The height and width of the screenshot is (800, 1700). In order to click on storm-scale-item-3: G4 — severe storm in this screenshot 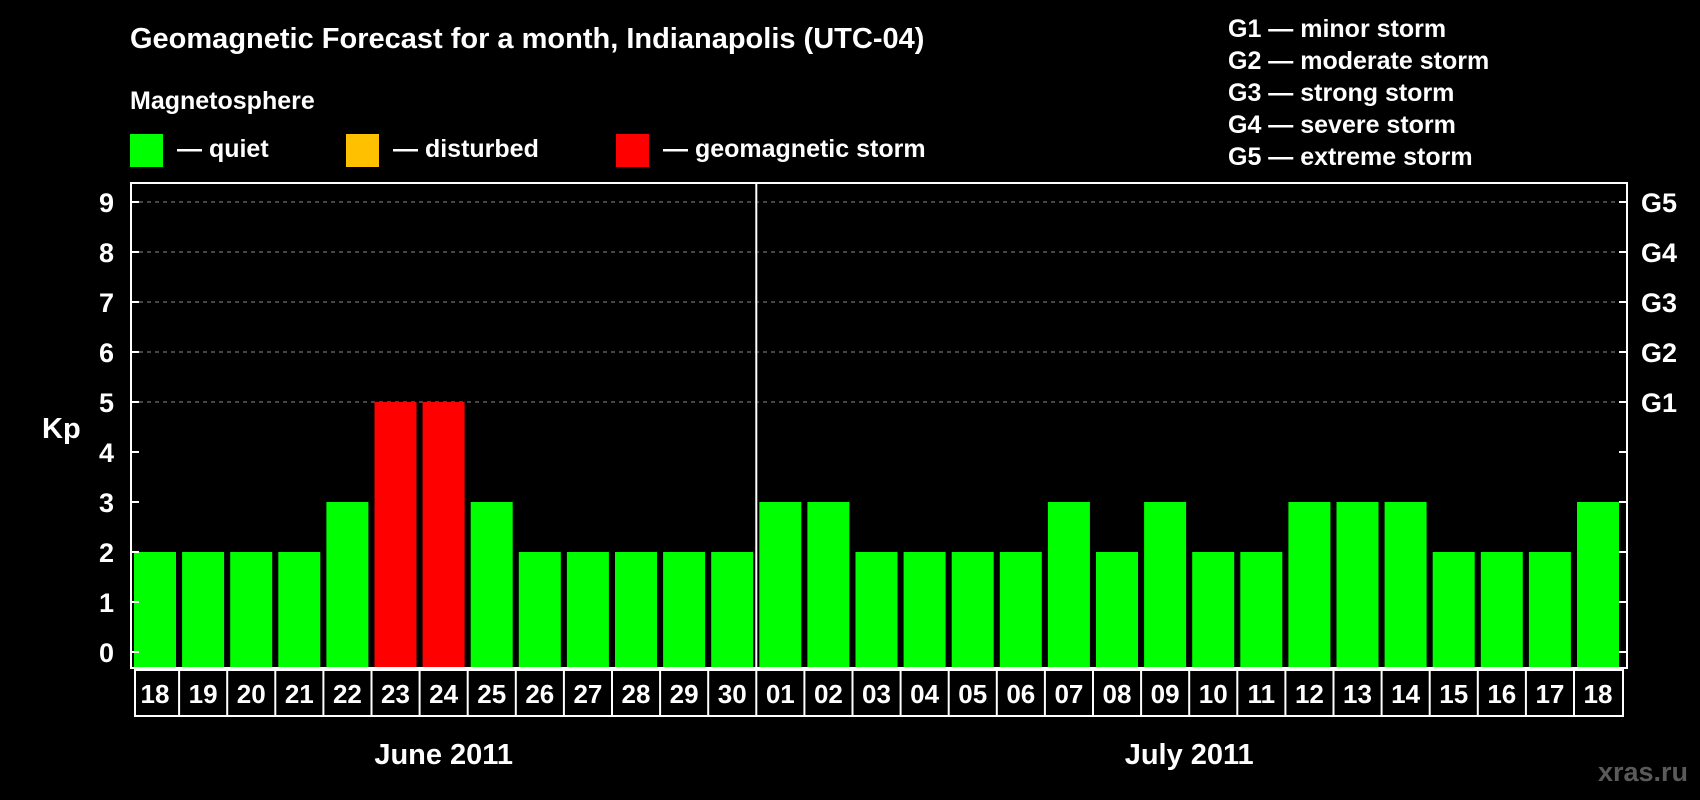, I will do `click(1342, 125)`.